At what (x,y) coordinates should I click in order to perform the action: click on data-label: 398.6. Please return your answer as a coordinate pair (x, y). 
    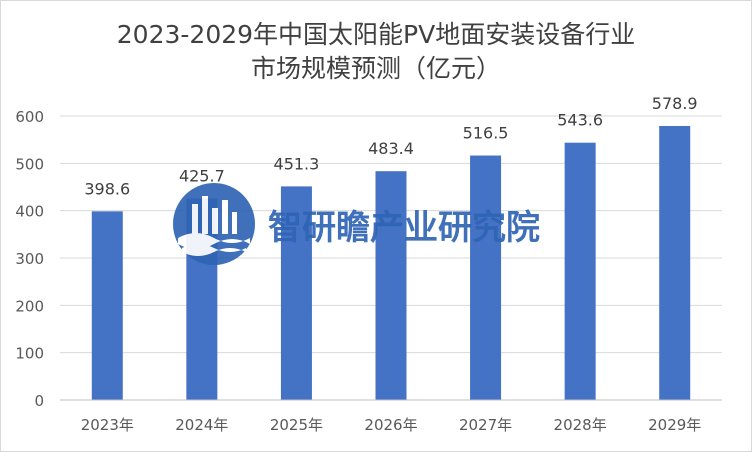
    Looking at the image, I should click on (107, 188).